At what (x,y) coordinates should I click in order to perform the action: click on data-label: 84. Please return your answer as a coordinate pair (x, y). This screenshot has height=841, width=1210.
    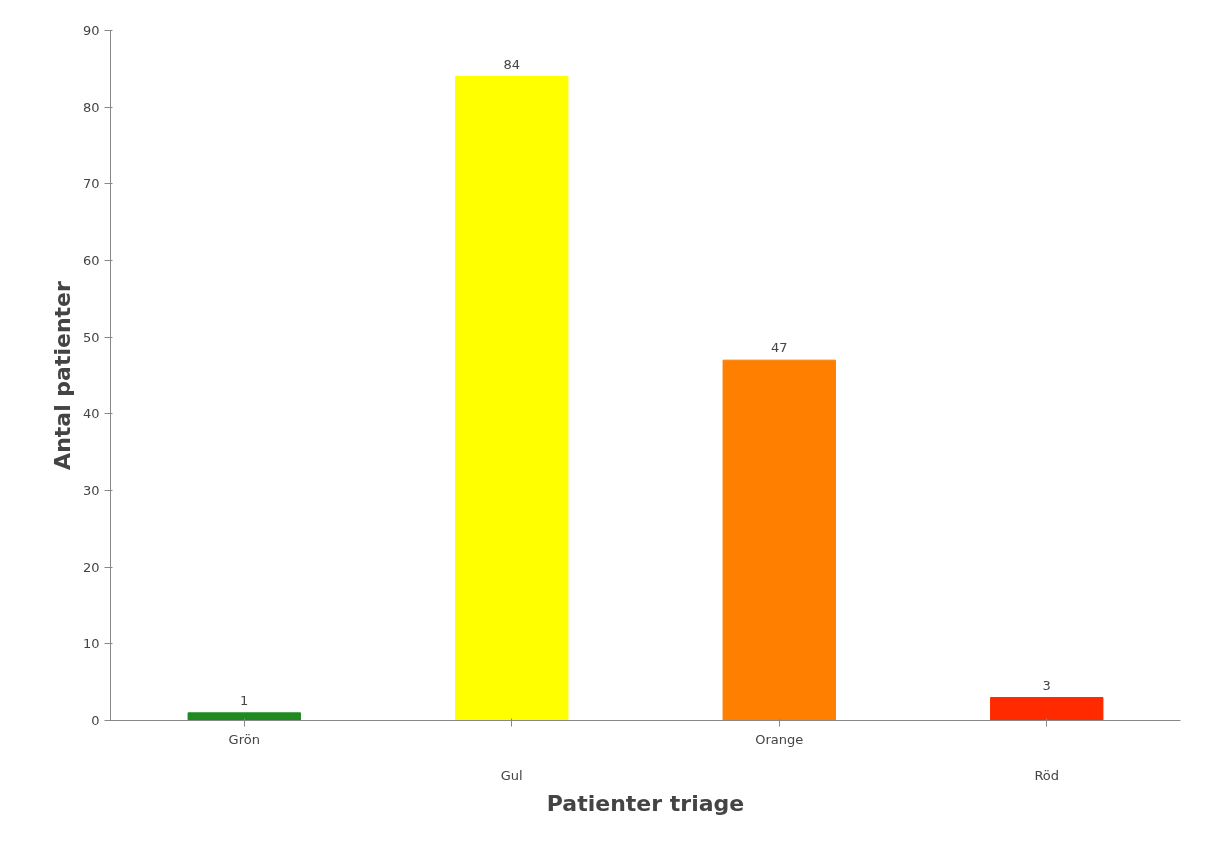
    Looking at the image, I should click on (512, 64).